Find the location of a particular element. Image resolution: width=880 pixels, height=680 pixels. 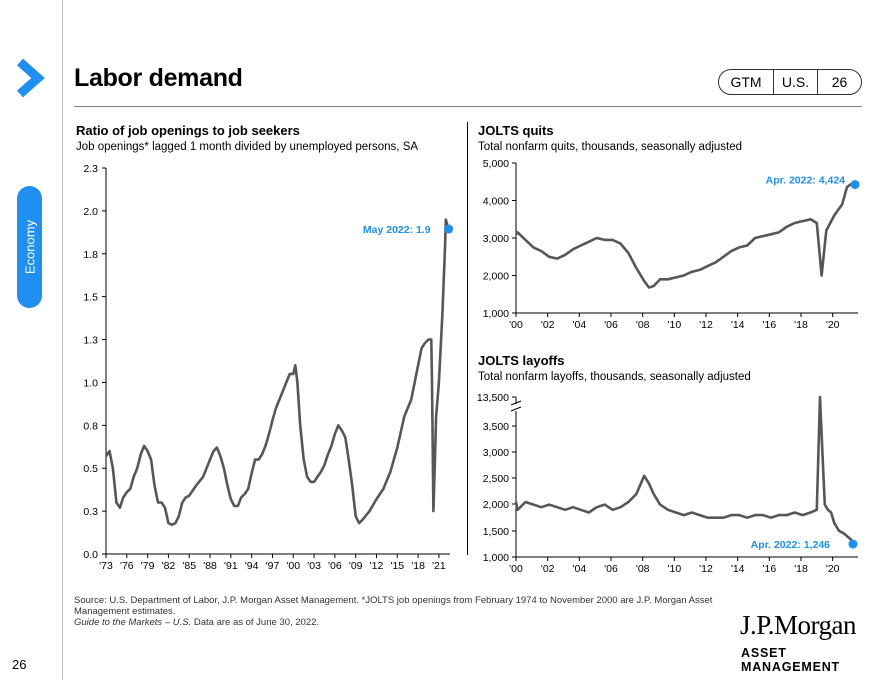

chart3-x-tick-label: '02 is located at coordinates (548, 569).